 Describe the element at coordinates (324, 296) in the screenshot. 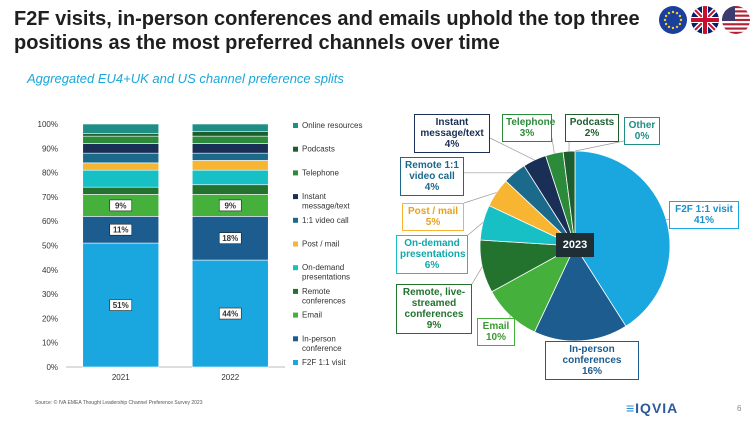

I see `legend-label: Remote conferences` at that location.